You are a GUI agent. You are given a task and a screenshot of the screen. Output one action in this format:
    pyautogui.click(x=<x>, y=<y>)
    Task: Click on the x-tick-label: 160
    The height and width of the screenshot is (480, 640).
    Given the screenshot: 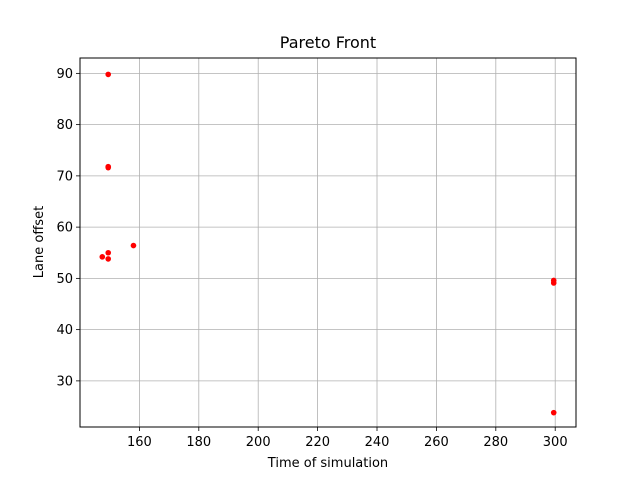 What is the action you would take?
    pyautogui.click(x=139, y=442)
    